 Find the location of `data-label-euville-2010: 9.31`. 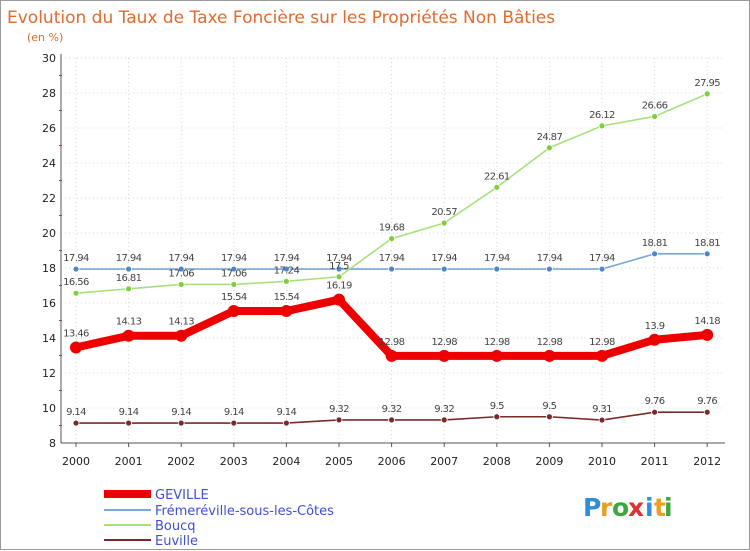

data-label-euville-2010: 9.31 is located at coordinates (602, 409).